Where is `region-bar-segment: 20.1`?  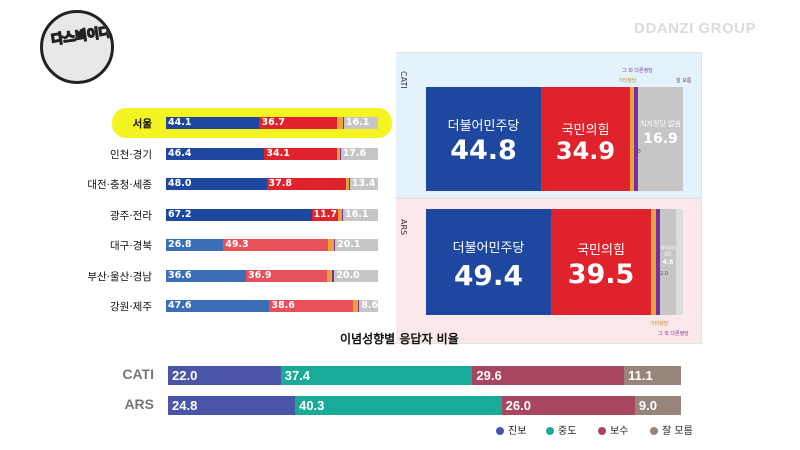 region-bar-segment: 20.1 is located at coordinates (356, 245).